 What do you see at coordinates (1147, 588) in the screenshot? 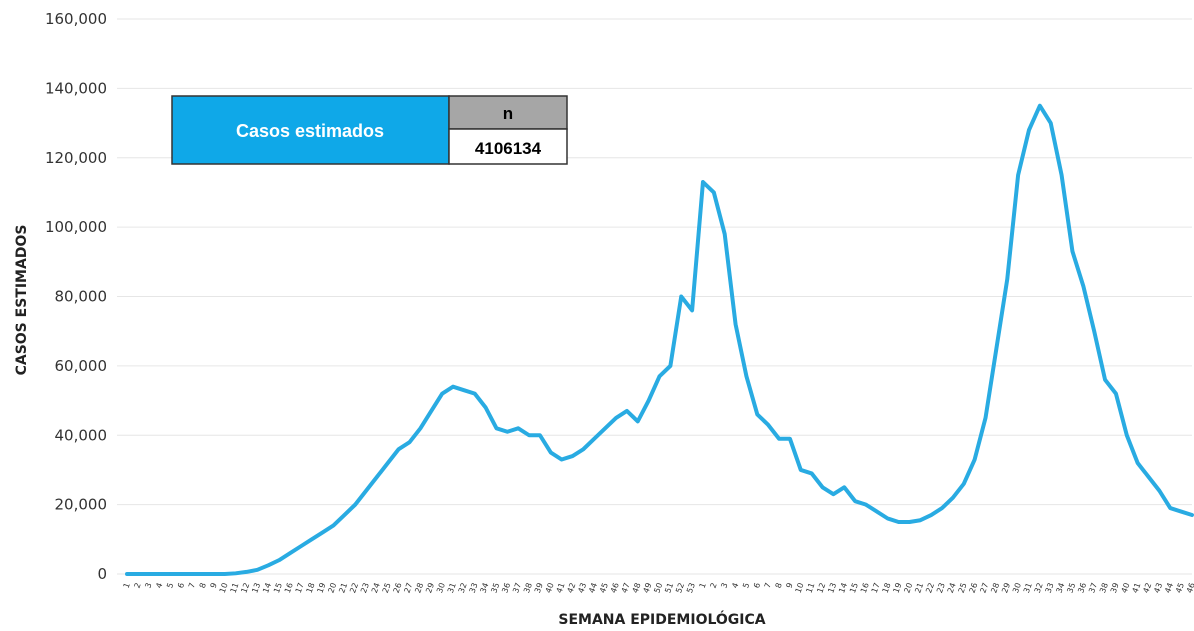
I see `x-tick-label: 42` at bounding box center [1147, 588].